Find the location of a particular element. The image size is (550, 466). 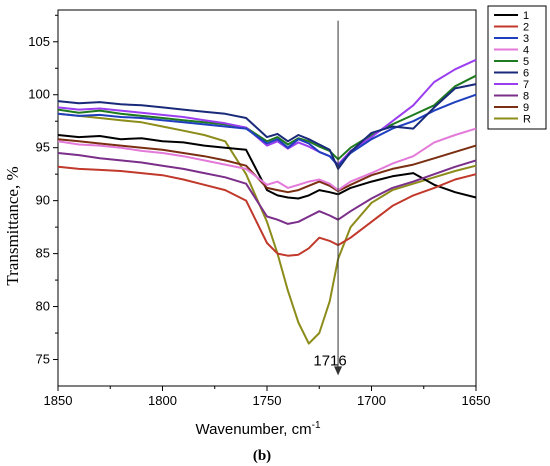

y-axis: 75 80 85 90 95 100 105 is located at coordinates (43, 190).